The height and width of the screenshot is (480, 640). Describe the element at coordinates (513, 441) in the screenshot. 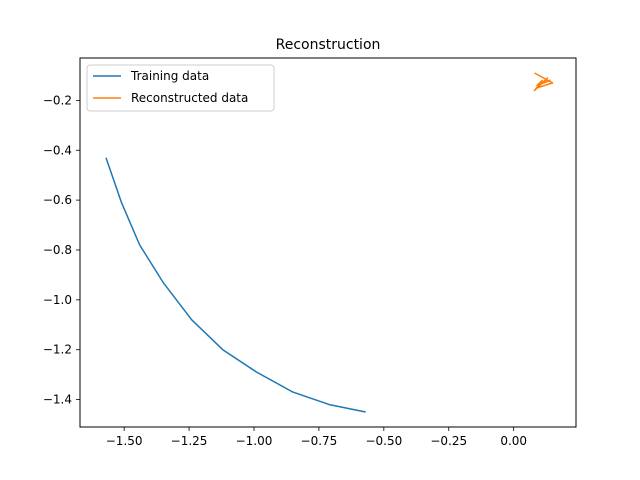

I see `x-tick-label: 0.00` at that location.